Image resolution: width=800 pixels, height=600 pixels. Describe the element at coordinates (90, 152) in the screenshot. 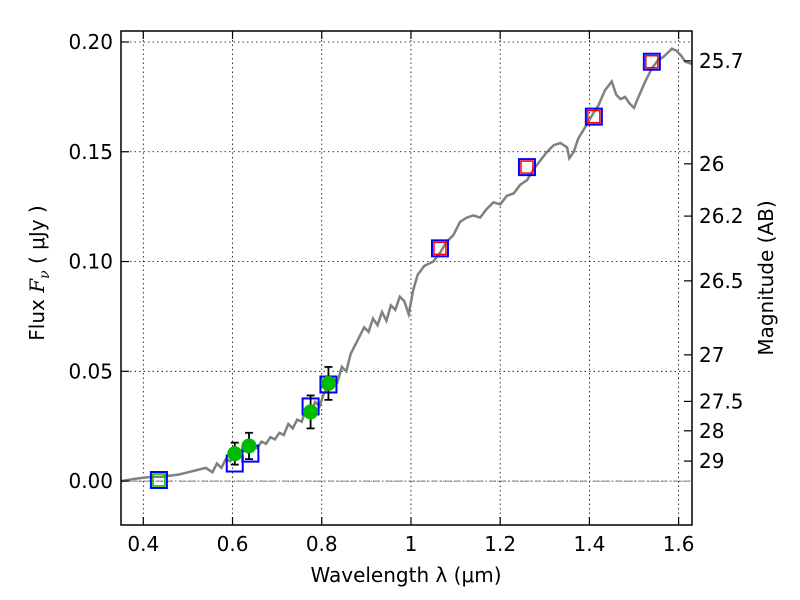

I see `y-tick-label: 0.15` at that location.